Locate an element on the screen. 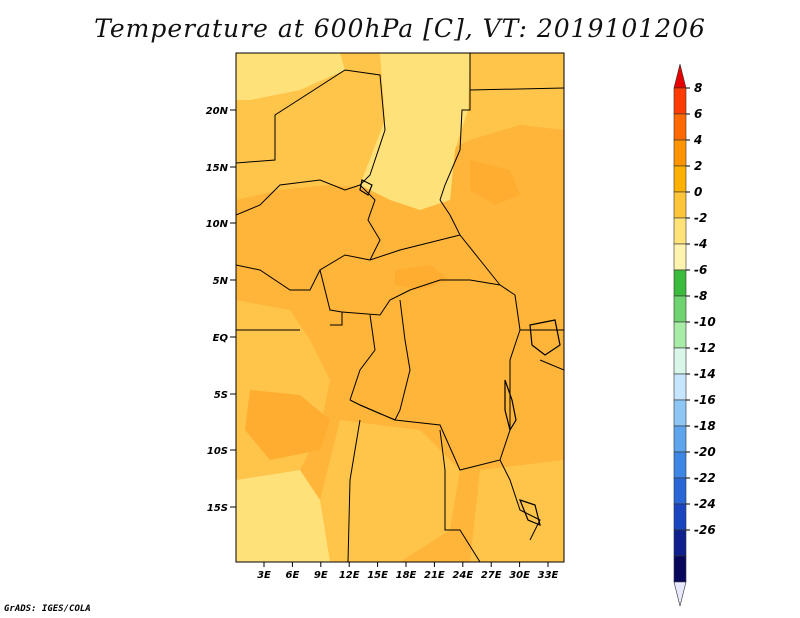 The height and width of the screenshot is (618, 800). lon-label: 24E is located at coordinates (462, 575).